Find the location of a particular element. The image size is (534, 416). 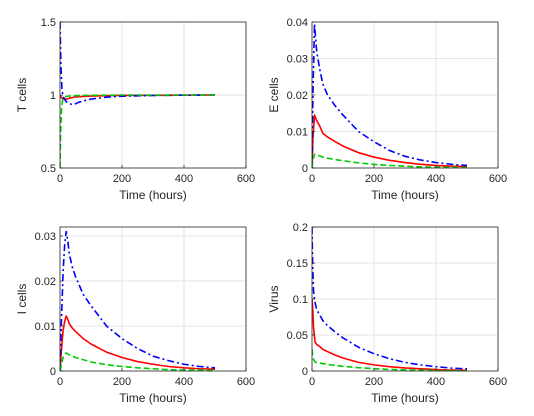

y-axis-label: T cells is located at coordinates (22, 95).